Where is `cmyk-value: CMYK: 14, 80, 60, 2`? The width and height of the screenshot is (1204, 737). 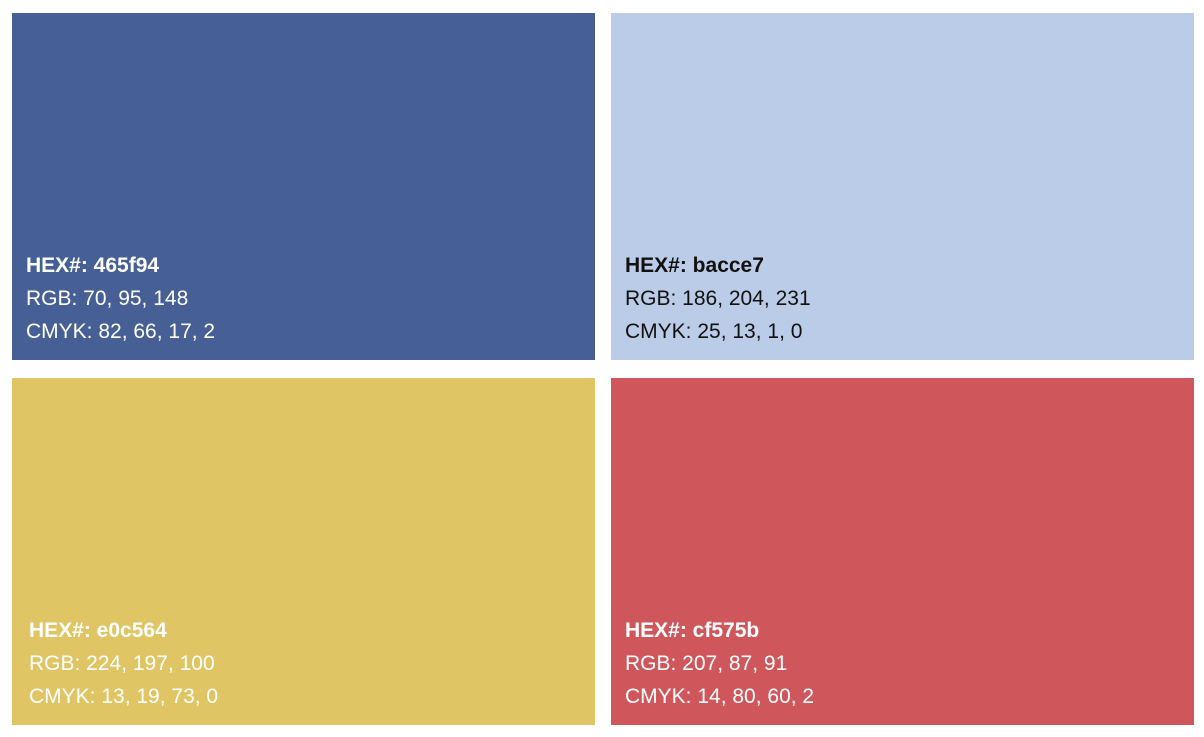
cmyk-value: CMYK: 14, 80, 60, 2 is located at coordinates (720, 696).